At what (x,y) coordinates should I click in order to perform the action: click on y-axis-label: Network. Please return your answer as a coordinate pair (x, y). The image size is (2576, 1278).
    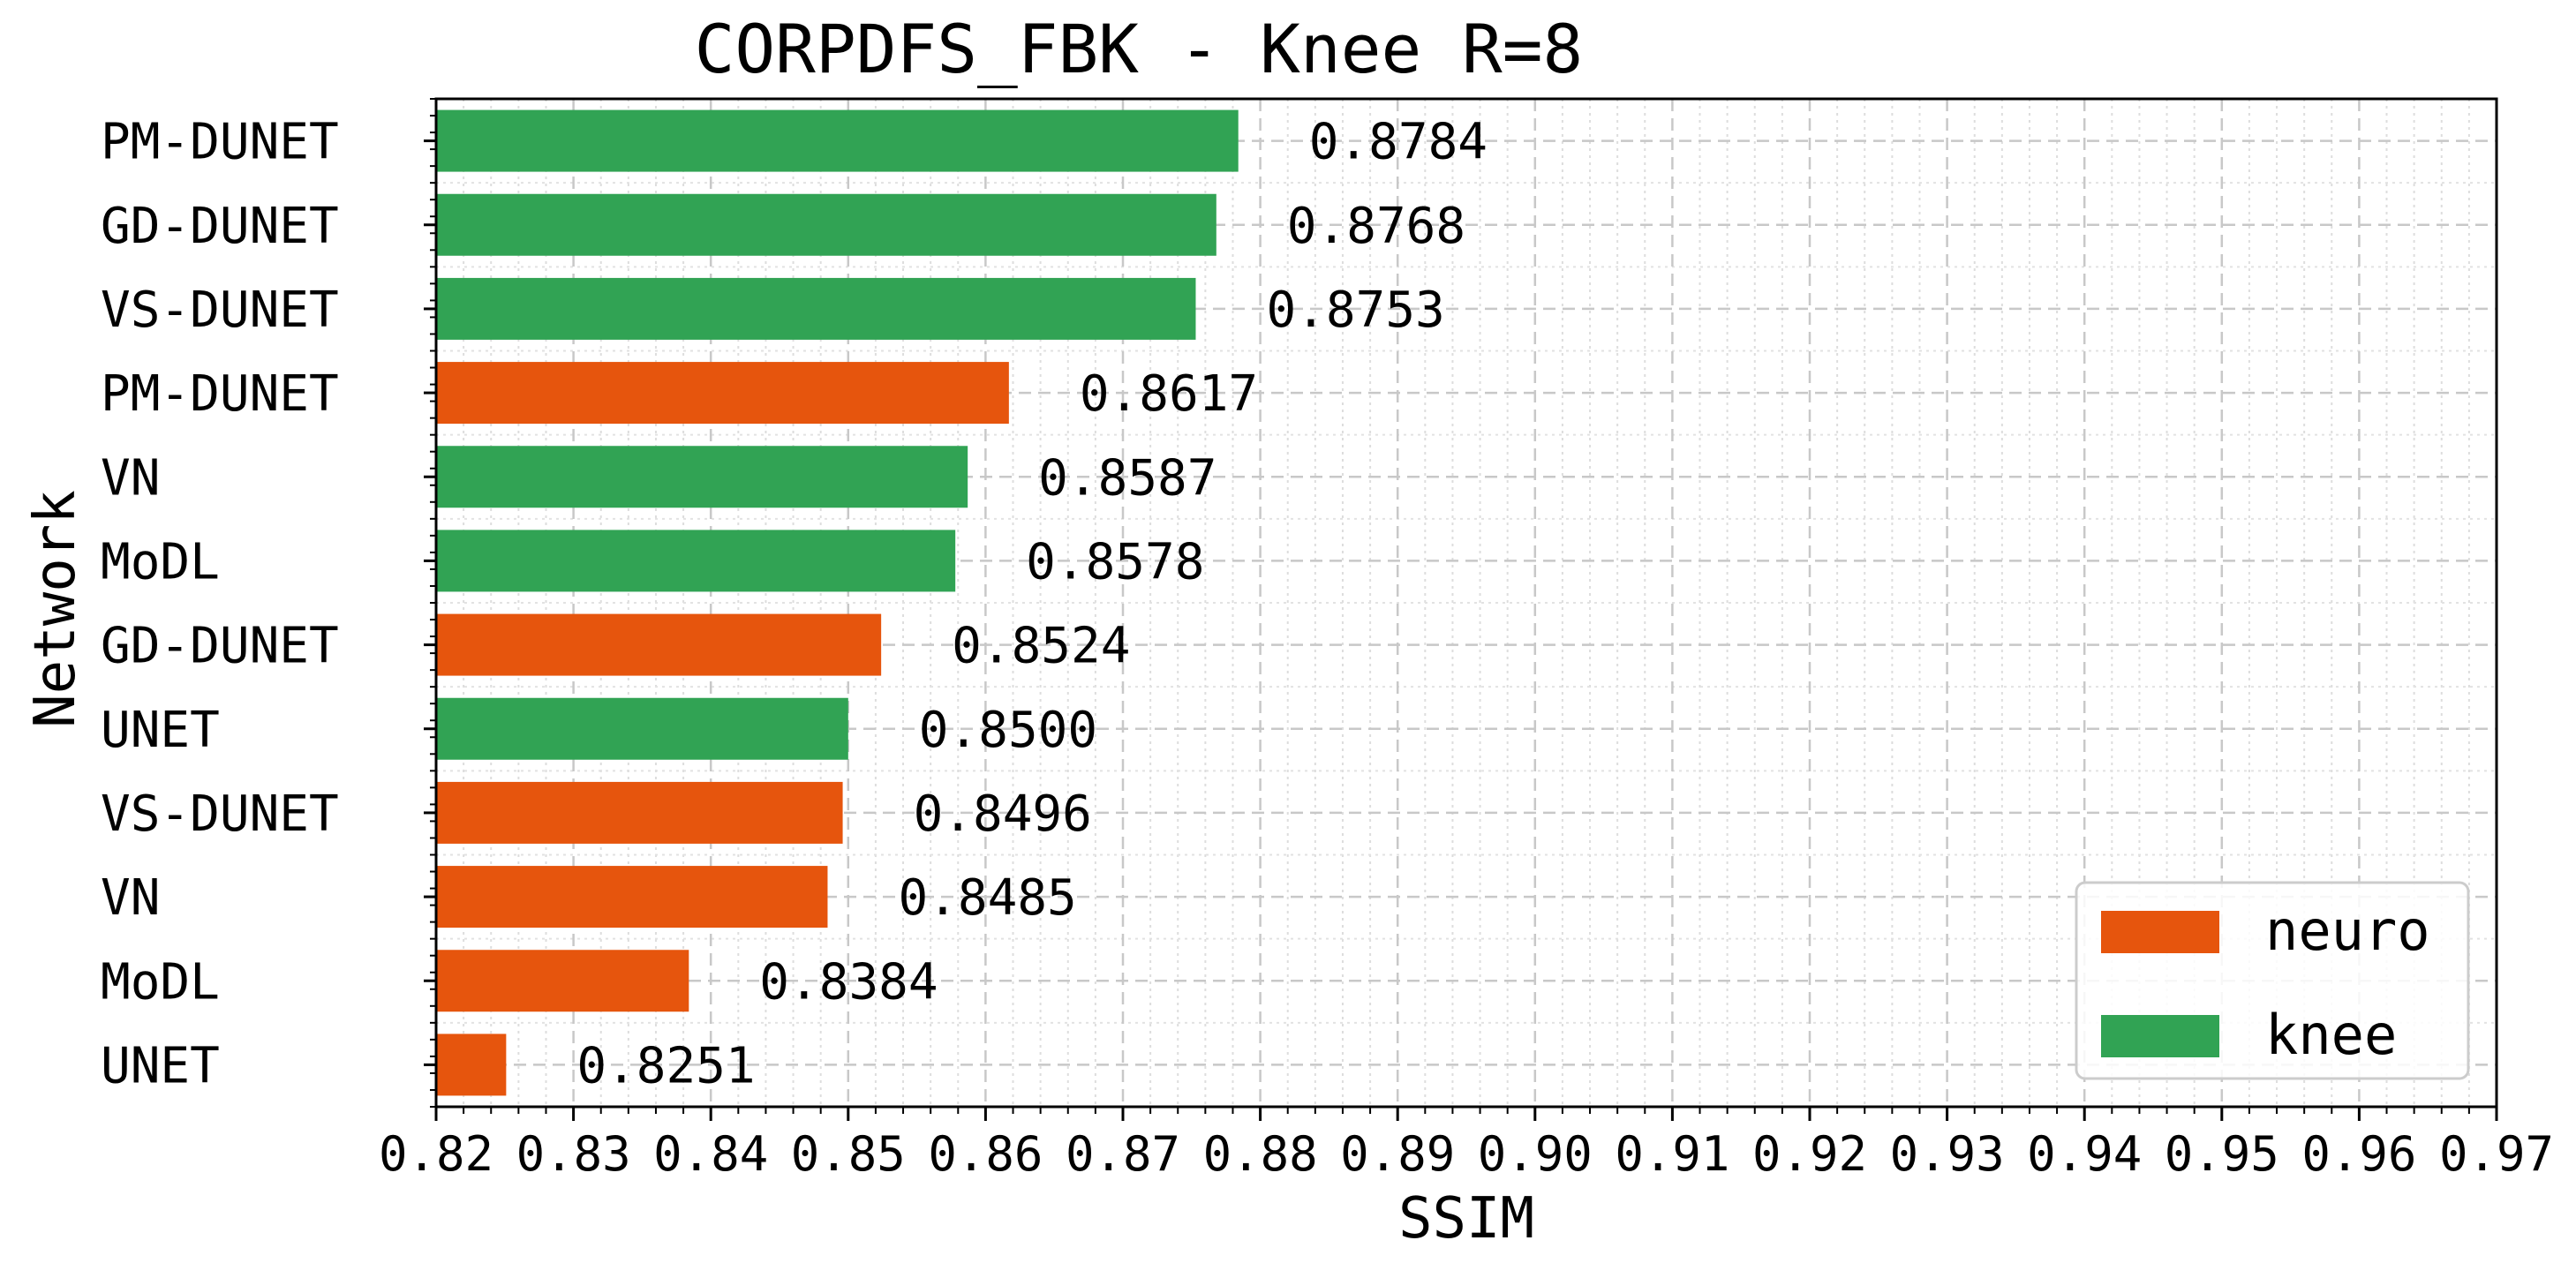
    Looking at the image, I should click on (56, 609).